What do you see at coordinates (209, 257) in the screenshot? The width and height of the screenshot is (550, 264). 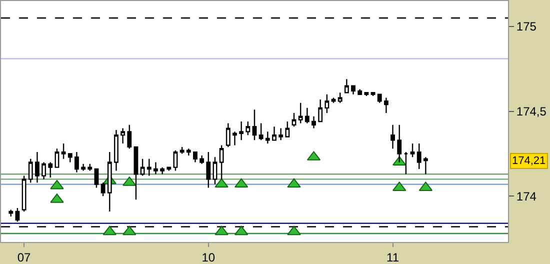 I see `x-tick-label: 10` at bounding box center [209, 257].